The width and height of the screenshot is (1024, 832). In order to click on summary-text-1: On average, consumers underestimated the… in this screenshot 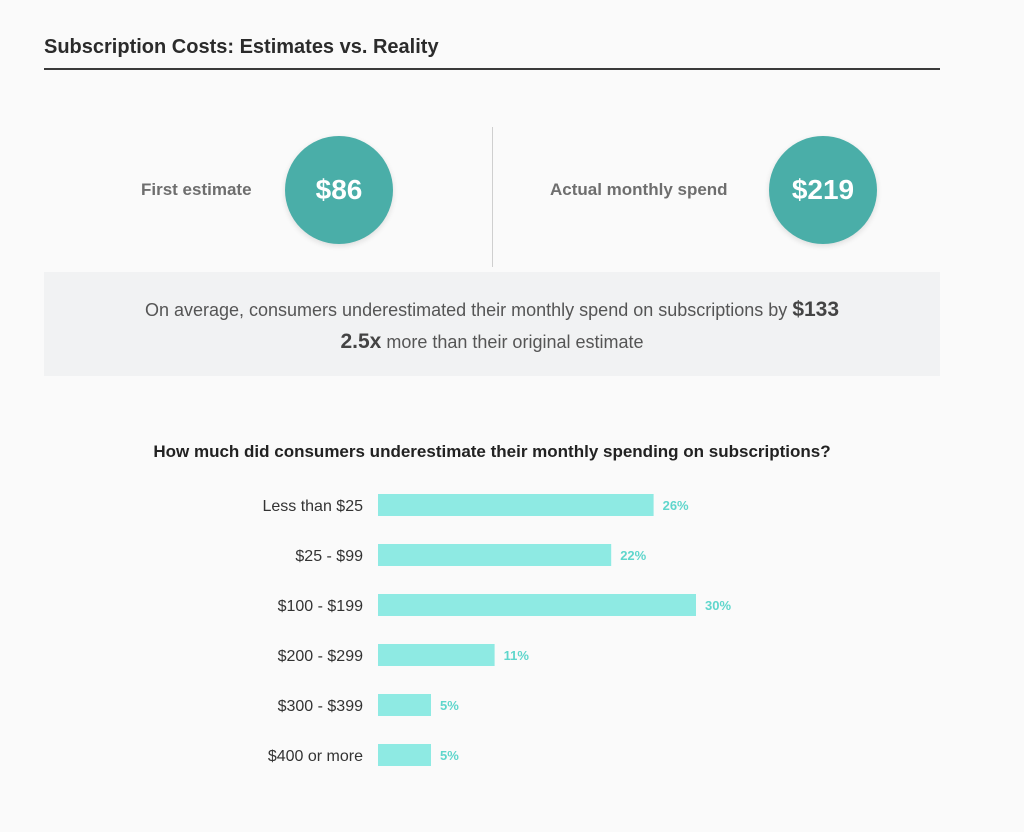, I will do `click(466, 310)`.